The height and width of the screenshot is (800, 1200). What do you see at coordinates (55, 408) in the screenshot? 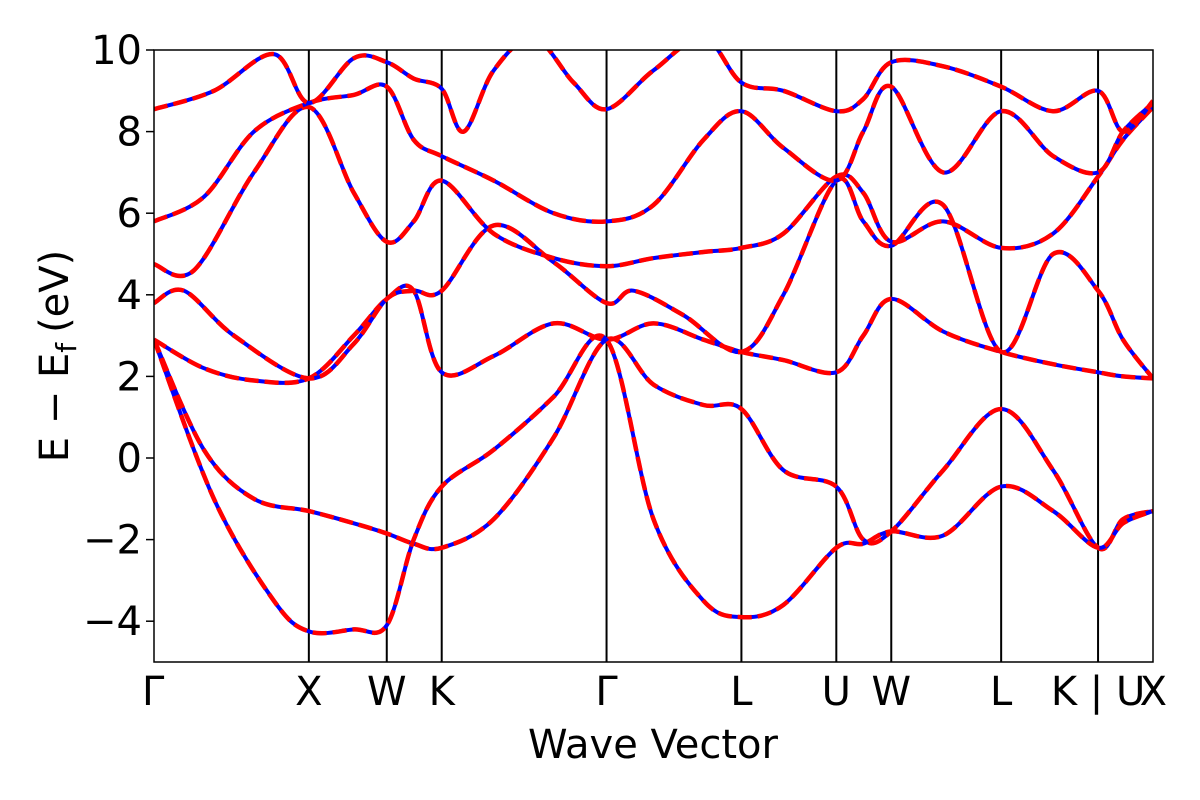
I see `y-axis-title-main: E − E` at bounding box center [55, 408].